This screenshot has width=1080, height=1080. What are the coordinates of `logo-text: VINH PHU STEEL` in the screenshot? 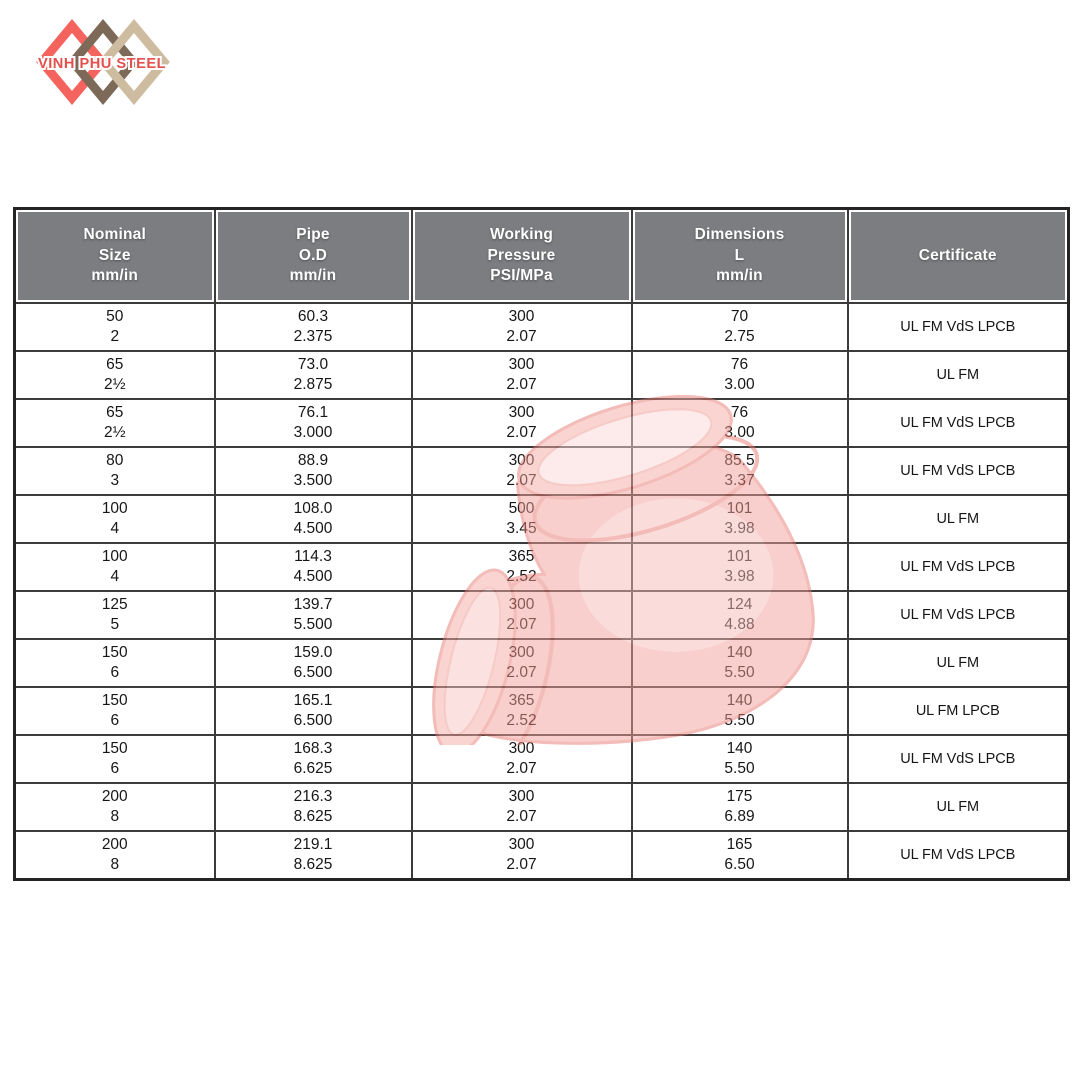 It's located at (102, 64).